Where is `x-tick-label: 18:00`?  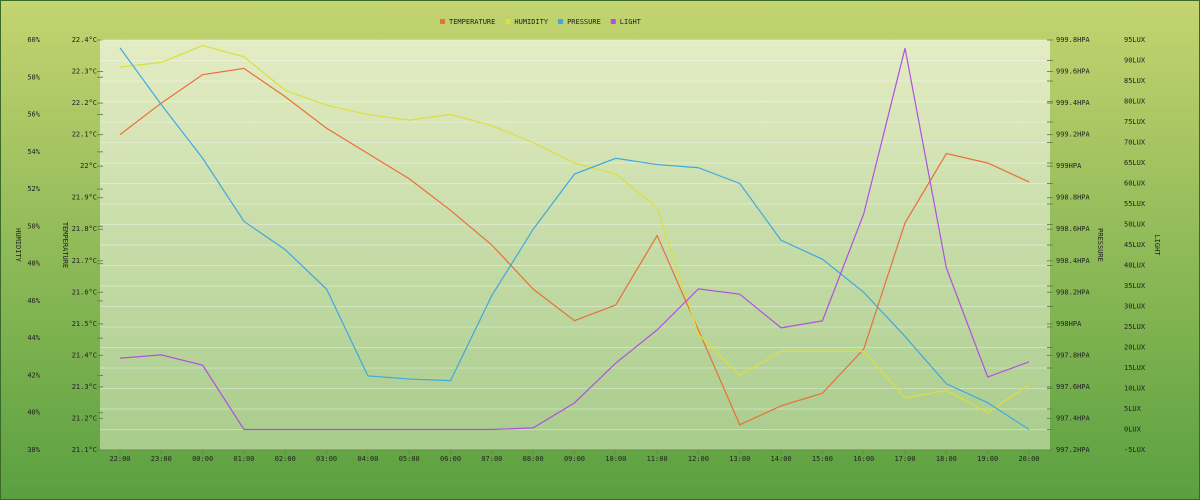
x-tick-label: 18:00 is located at coordinates (946, 459).